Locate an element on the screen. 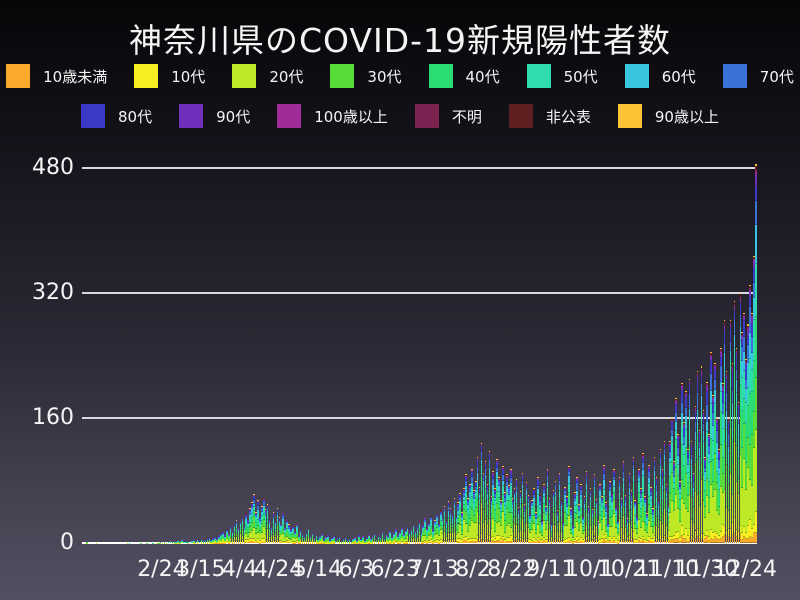 The image size is (800, 600). legend-item: 70代 is located at coordinates (758, 76).